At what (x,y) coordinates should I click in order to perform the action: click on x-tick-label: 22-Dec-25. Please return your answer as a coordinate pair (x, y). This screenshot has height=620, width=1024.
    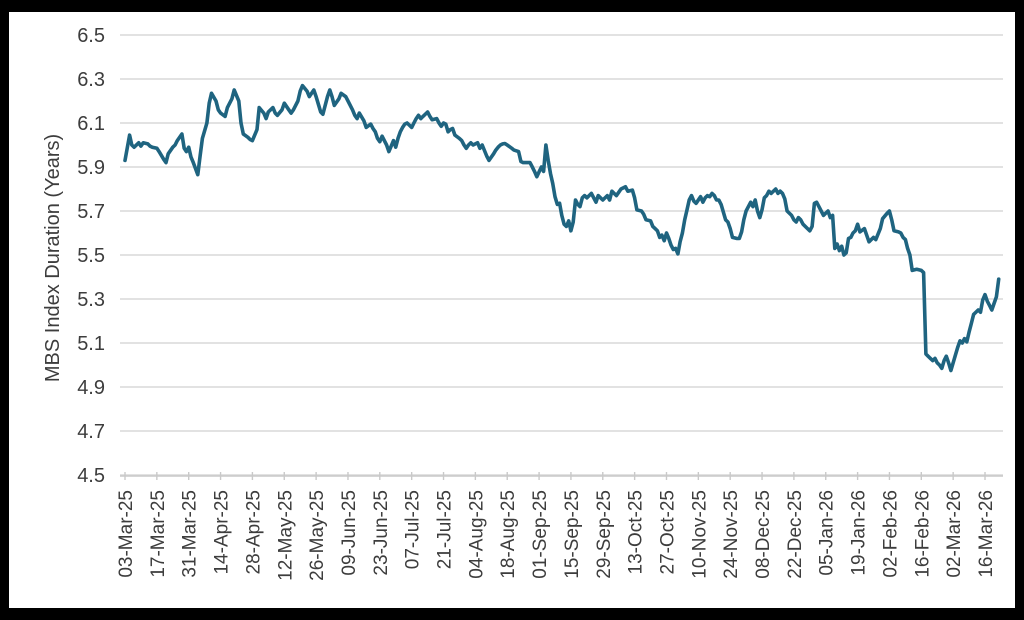
    Looking at the image, I should click on (795, 534).